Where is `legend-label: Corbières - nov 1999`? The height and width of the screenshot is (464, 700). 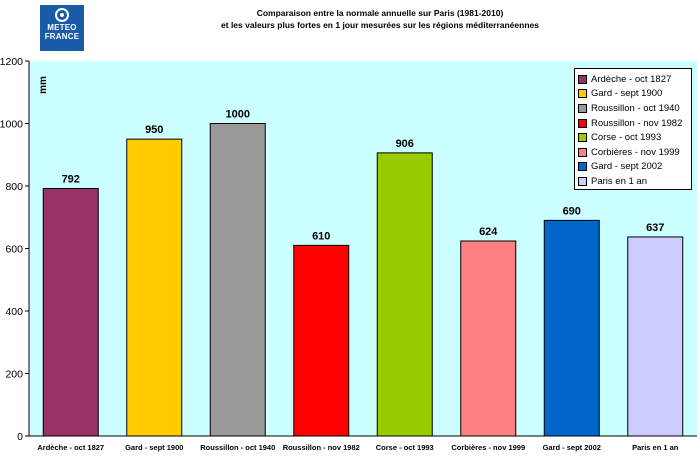
legend-label: Corbières - nov 1999 is located at coordinates (635, 152).